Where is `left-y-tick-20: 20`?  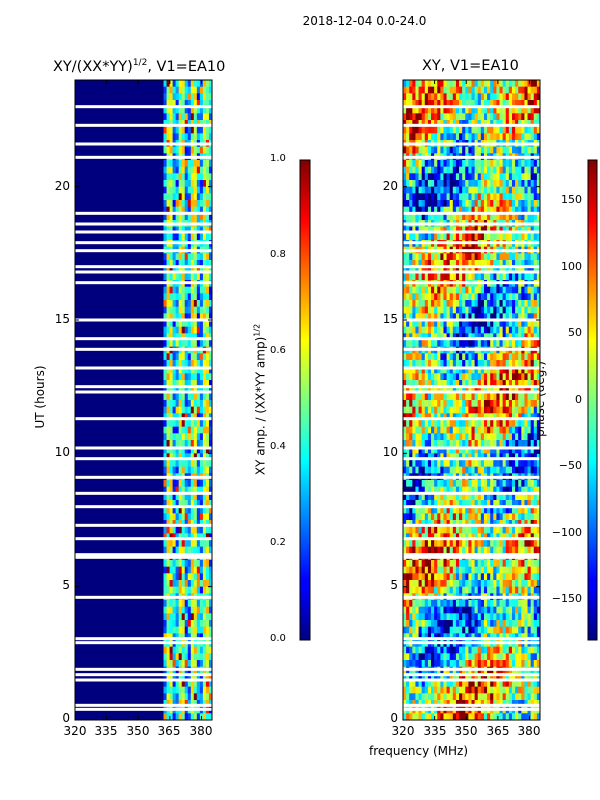 left-y-tick-20: 20 is located at coordinates (62, 186).